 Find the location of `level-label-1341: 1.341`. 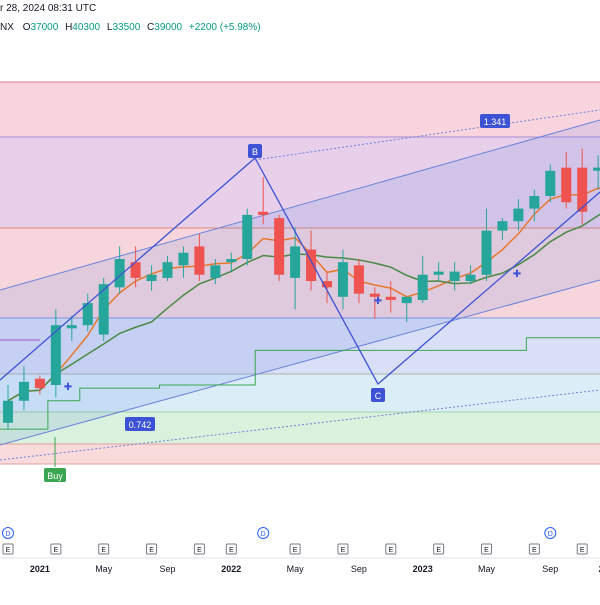

level-label-1341: 1.341 is located at coordinates (495, 121).